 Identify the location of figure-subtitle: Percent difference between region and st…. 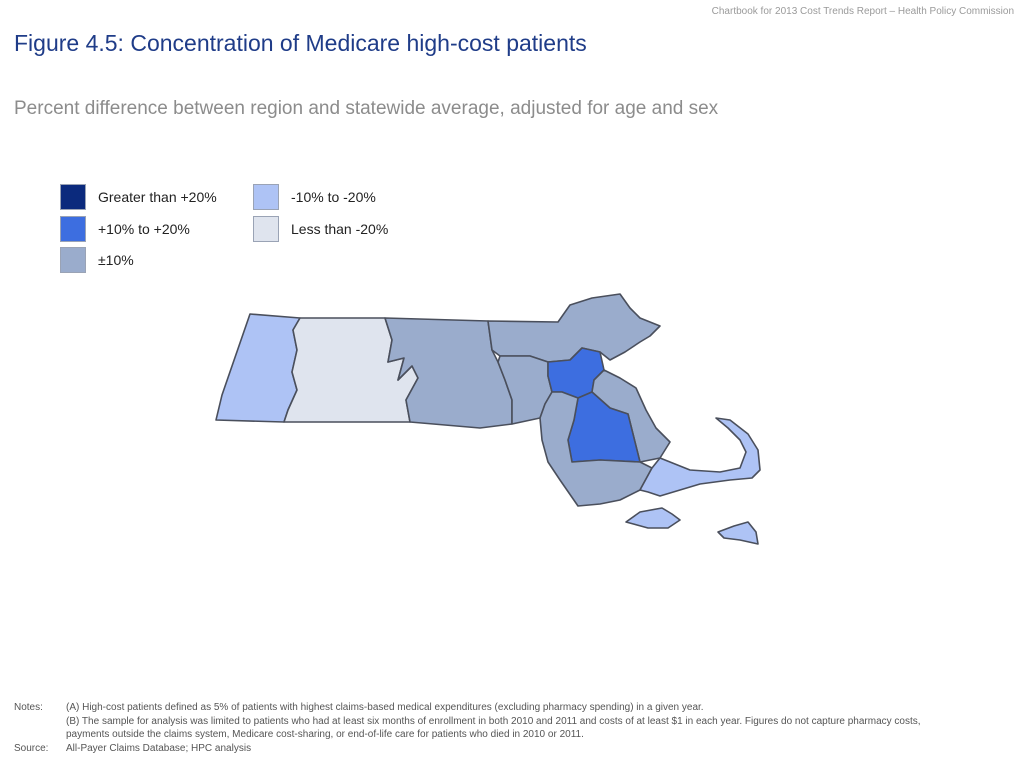
(366, 108).